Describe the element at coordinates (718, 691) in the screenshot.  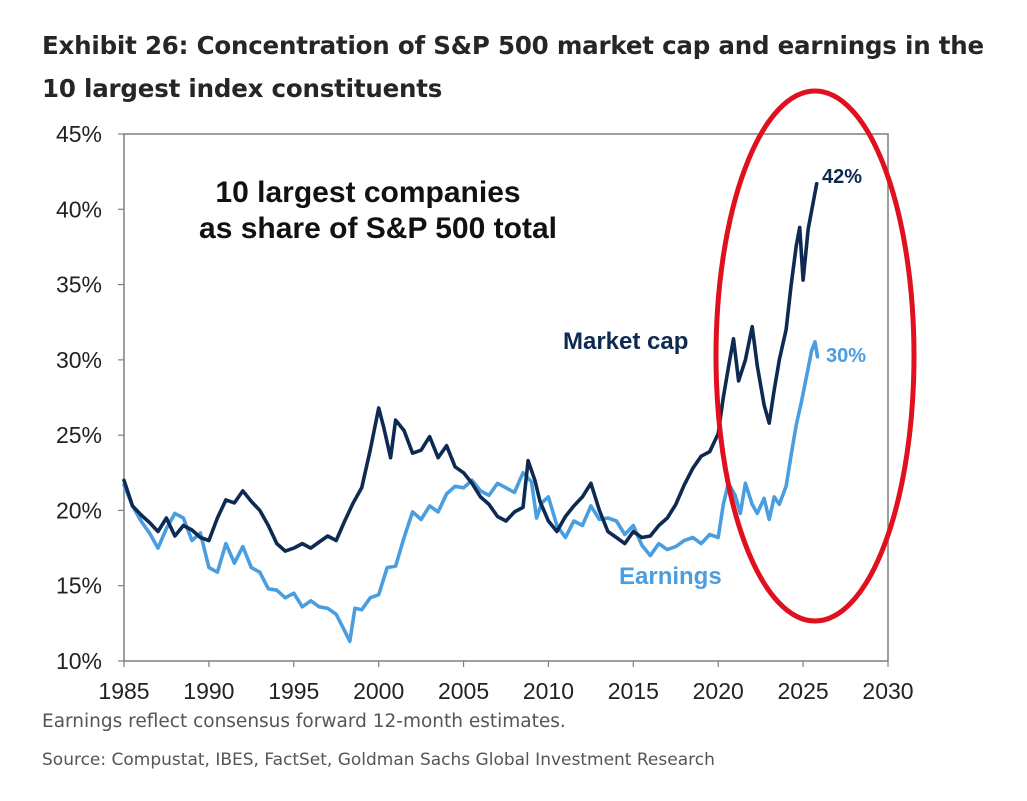
I see `x-tick-label: 2020` at that location.